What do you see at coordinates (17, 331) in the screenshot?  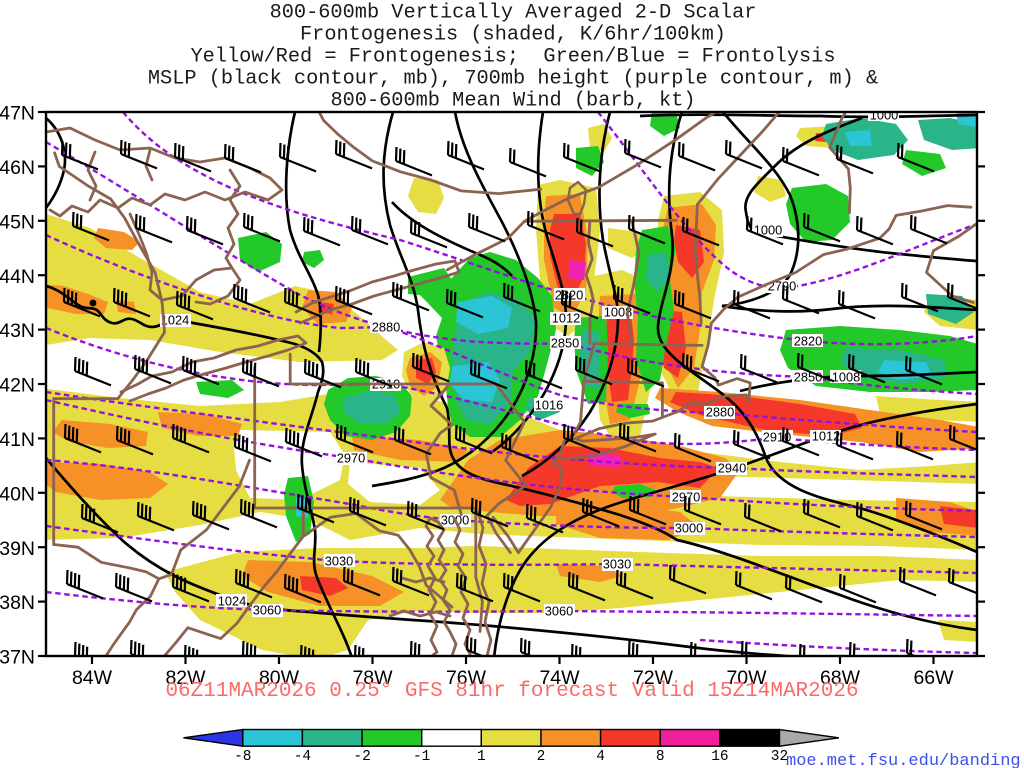 I see `svg-text: 43N` at bounding box center [17, 331].